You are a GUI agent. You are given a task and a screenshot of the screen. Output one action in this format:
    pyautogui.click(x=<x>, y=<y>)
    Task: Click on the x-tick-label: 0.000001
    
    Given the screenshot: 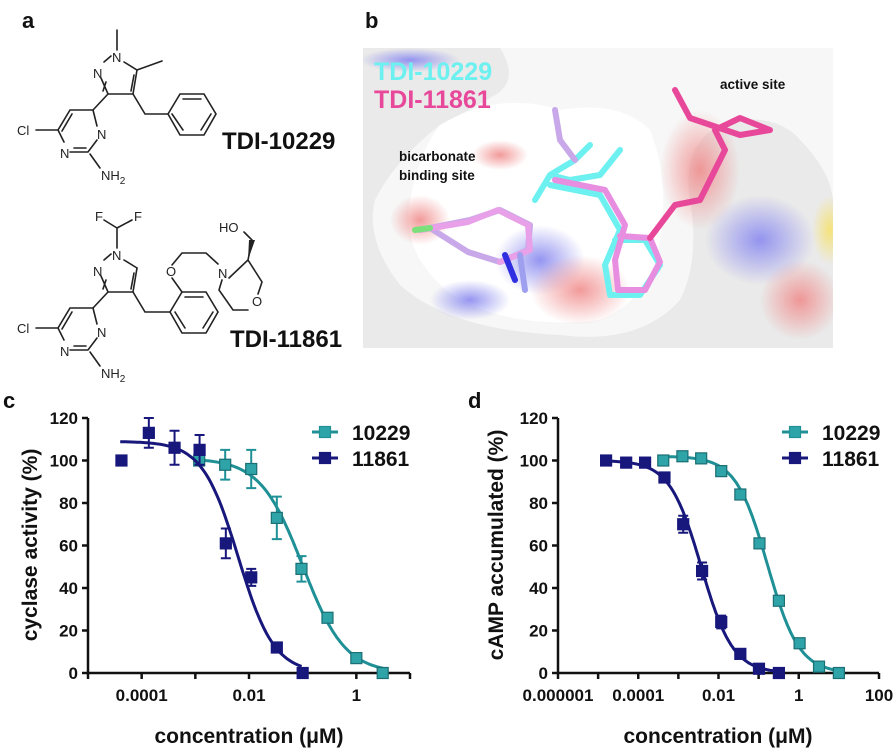 What is the action you would take?
    pyautogui.click(x=558, y=695)
    